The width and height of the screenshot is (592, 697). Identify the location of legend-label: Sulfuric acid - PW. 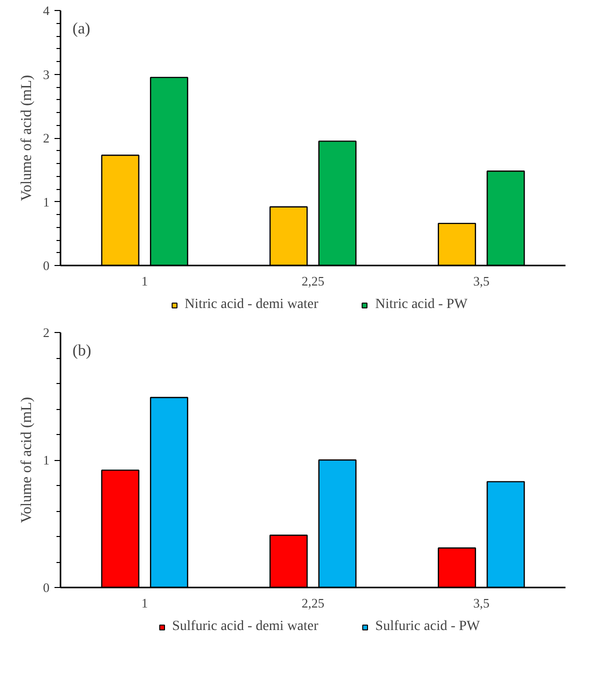
(427, 627).